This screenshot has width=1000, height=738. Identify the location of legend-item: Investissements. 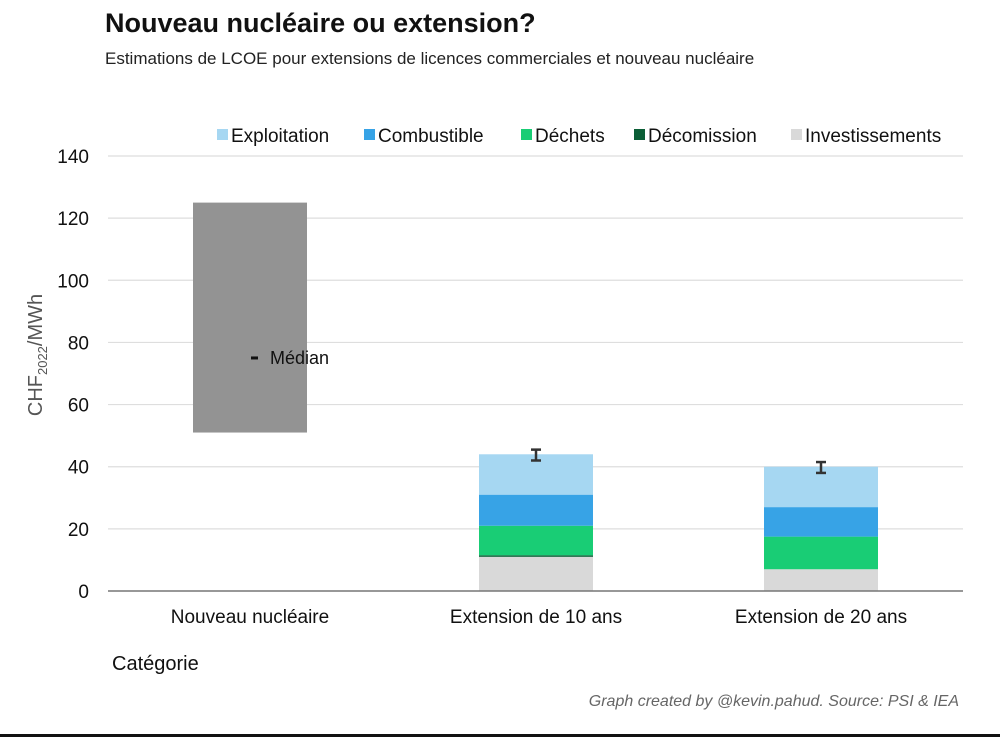
(866, 136).